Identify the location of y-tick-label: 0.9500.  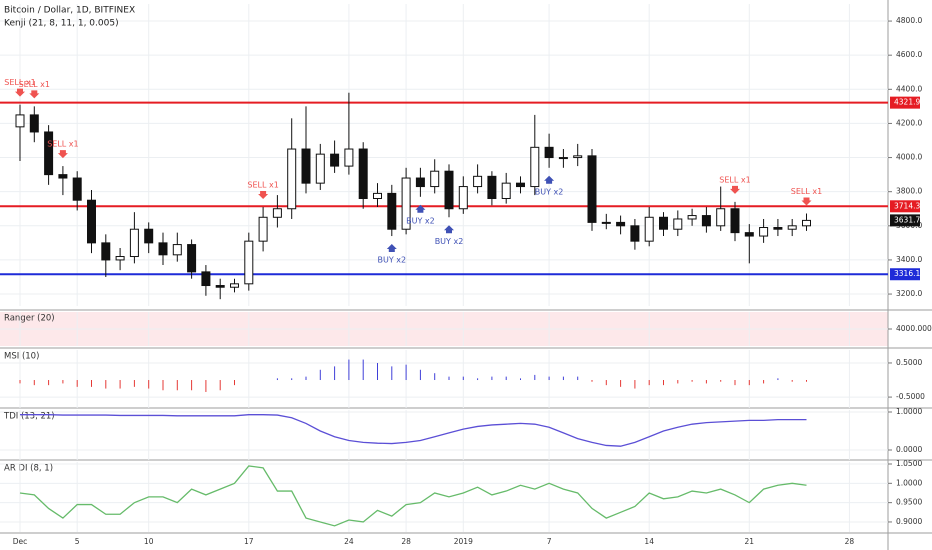
(909, 502).